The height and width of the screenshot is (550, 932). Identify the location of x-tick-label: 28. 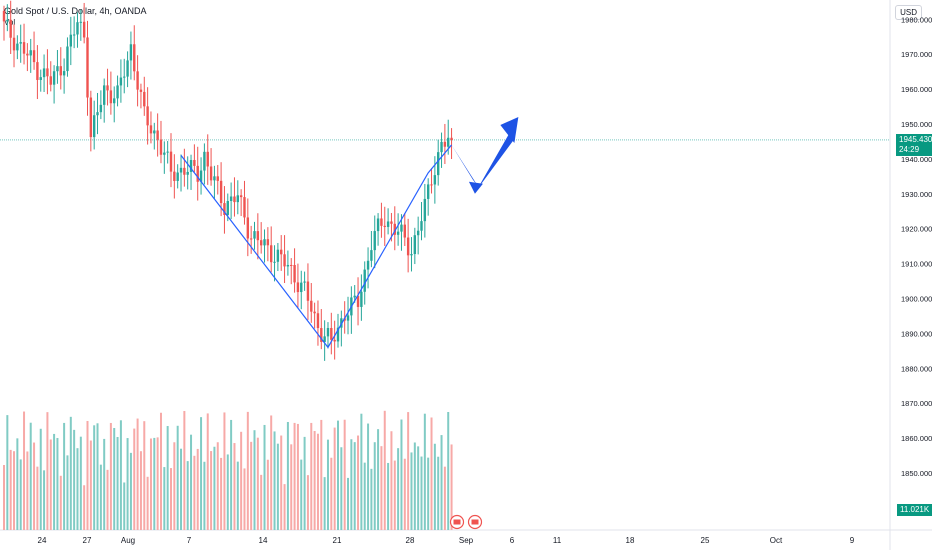
(410, 540).